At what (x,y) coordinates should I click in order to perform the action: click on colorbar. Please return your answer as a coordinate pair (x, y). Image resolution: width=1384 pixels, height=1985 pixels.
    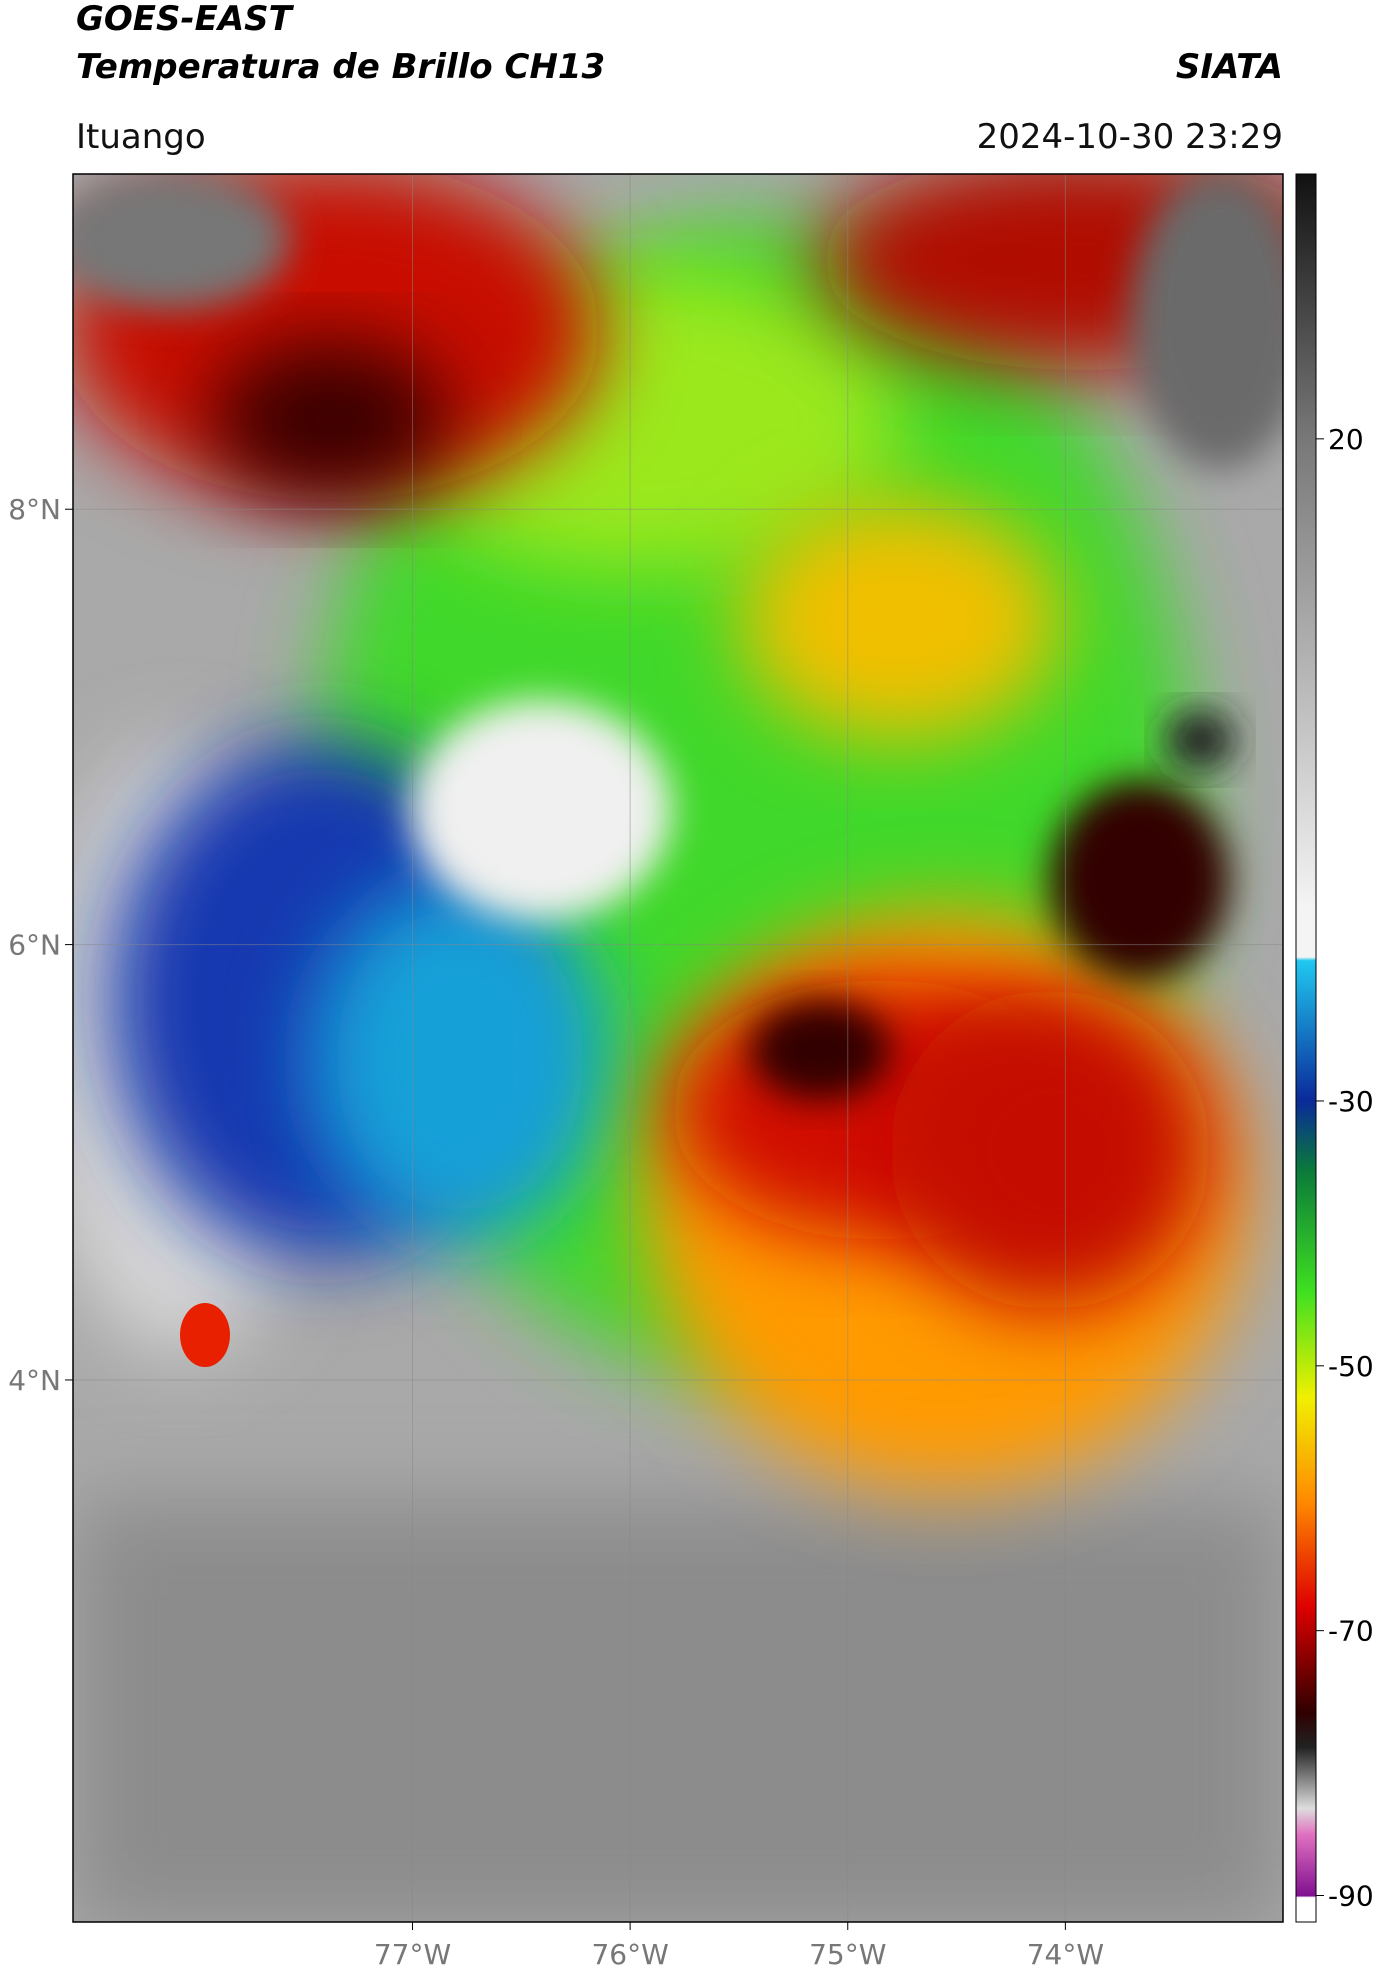
    Looking at the image, I should click on (1306, 1048).